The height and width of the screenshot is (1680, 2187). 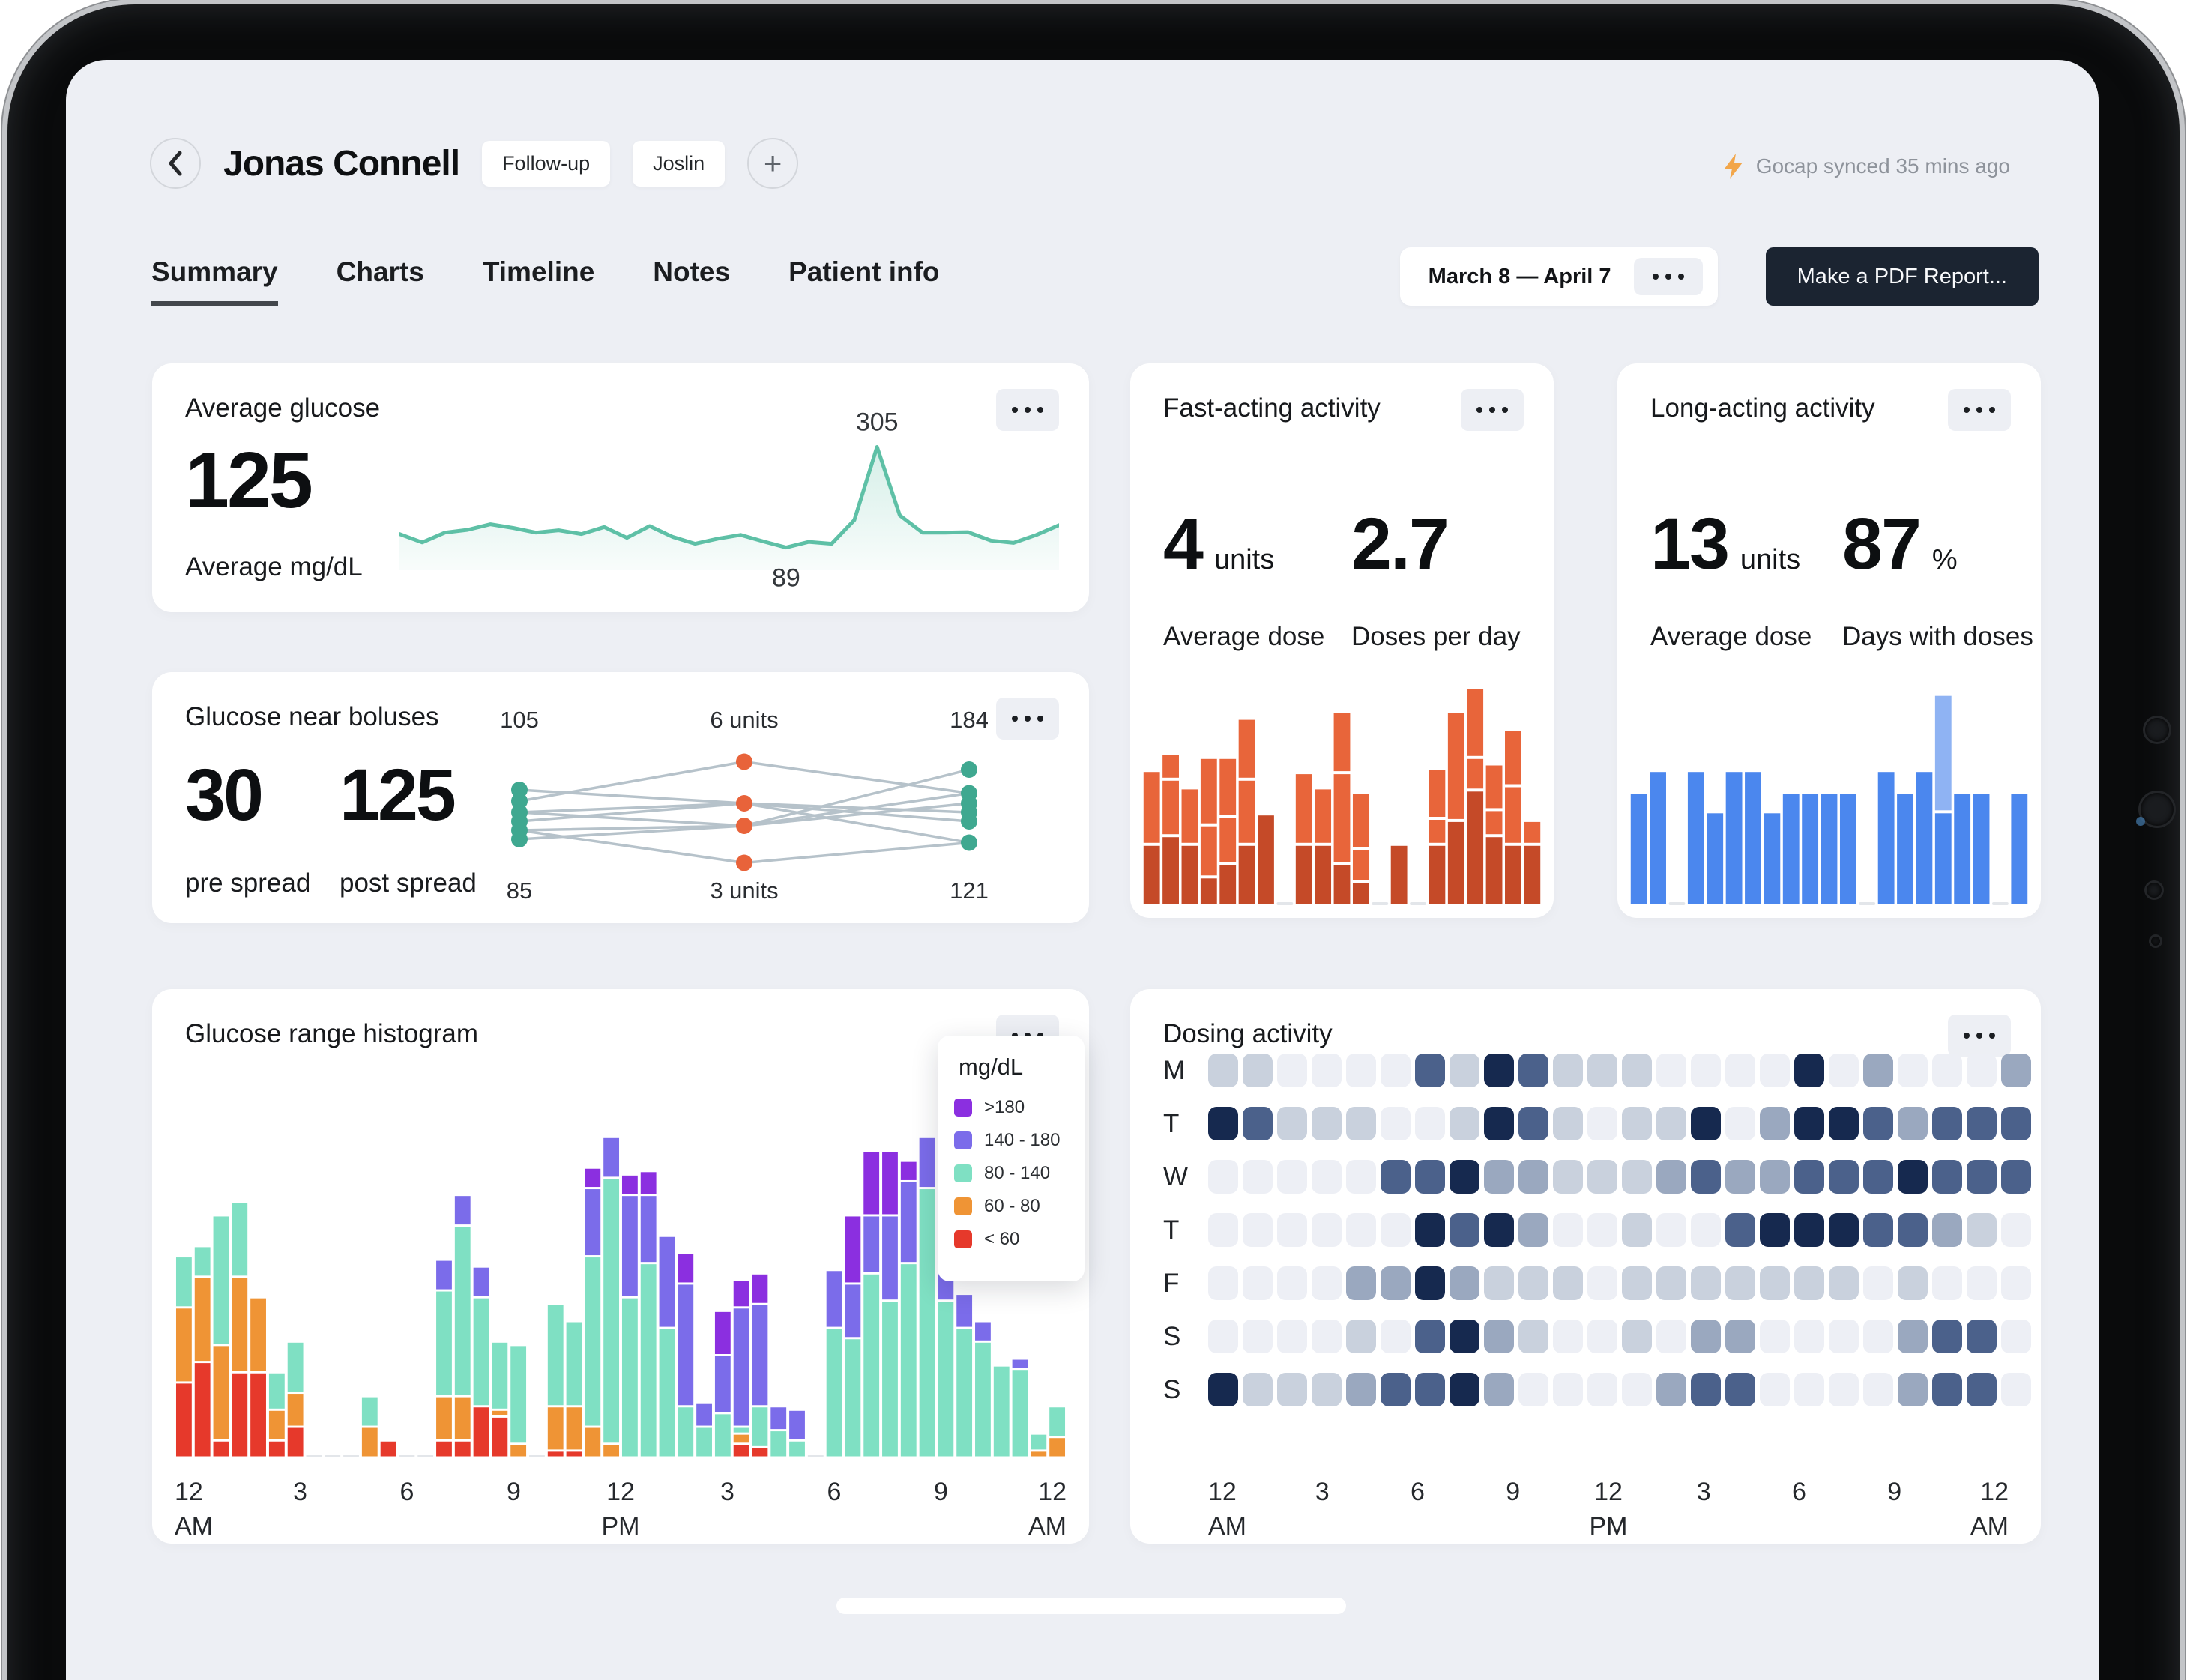 I want to click on date-range-picker: March 8 — April 7, so click(x=1558, y=276).